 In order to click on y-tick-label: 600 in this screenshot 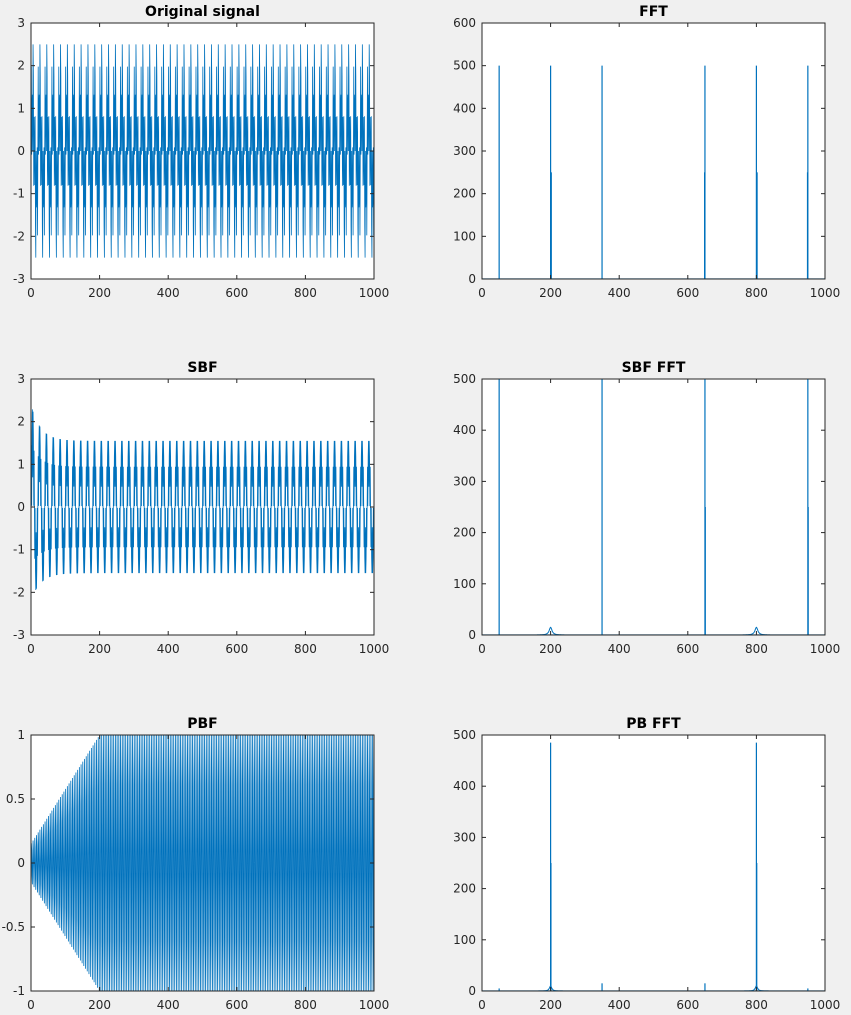, I will do `click(464, 23)`.